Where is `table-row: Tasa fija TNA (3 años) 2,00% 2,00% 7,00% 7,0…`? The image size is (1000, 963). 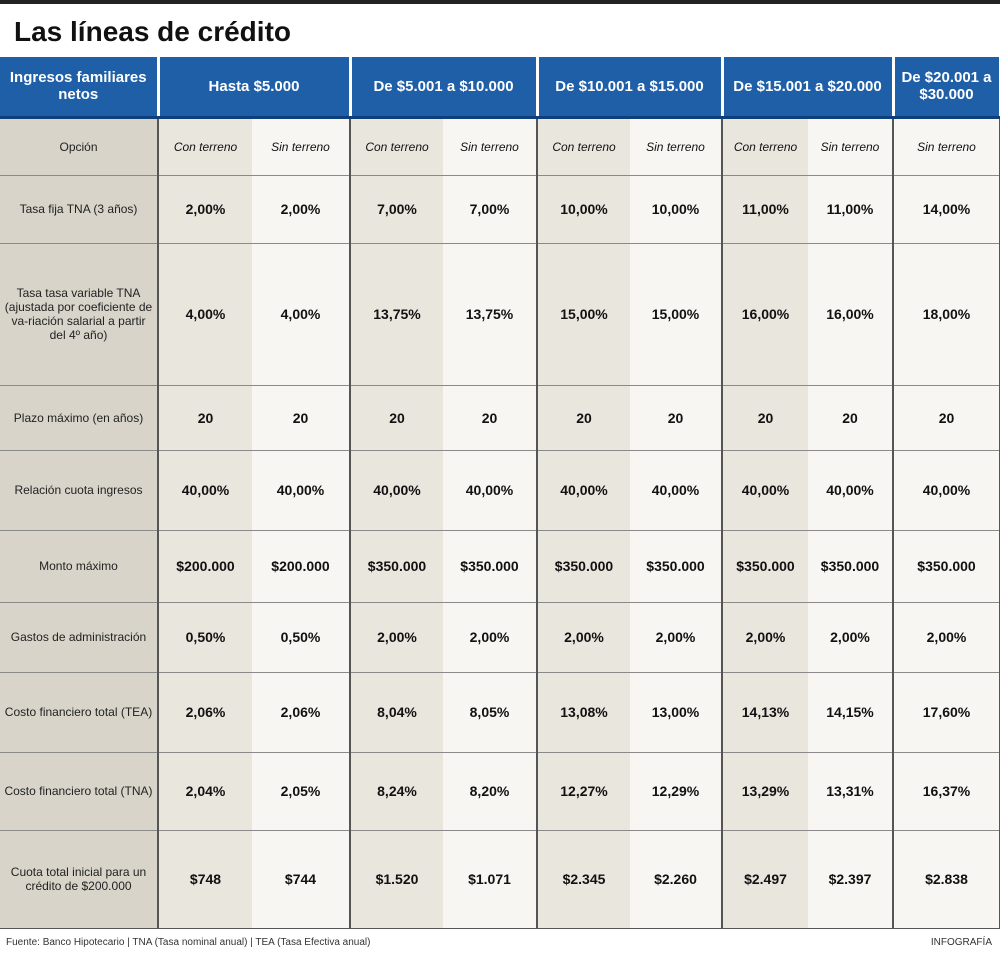 table-row: Tasa fija TNA (3 años) 2,00% 2,00% 7,00% 7,0… is located at coordinates (500, 209).